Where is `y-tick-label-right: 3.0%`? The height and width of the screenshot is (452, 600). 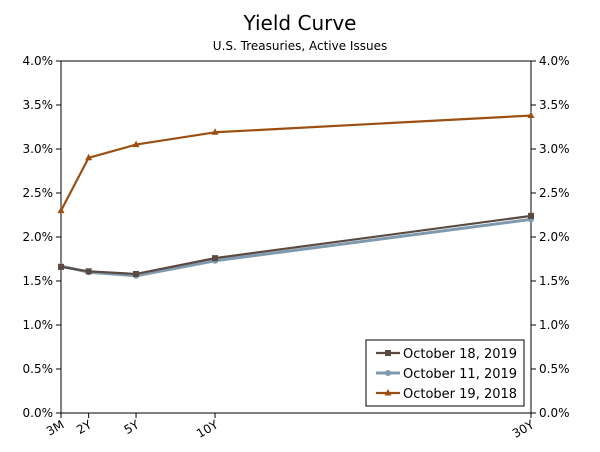 y-tick-label-right: 3.0% is located at coordinates (554, 149).